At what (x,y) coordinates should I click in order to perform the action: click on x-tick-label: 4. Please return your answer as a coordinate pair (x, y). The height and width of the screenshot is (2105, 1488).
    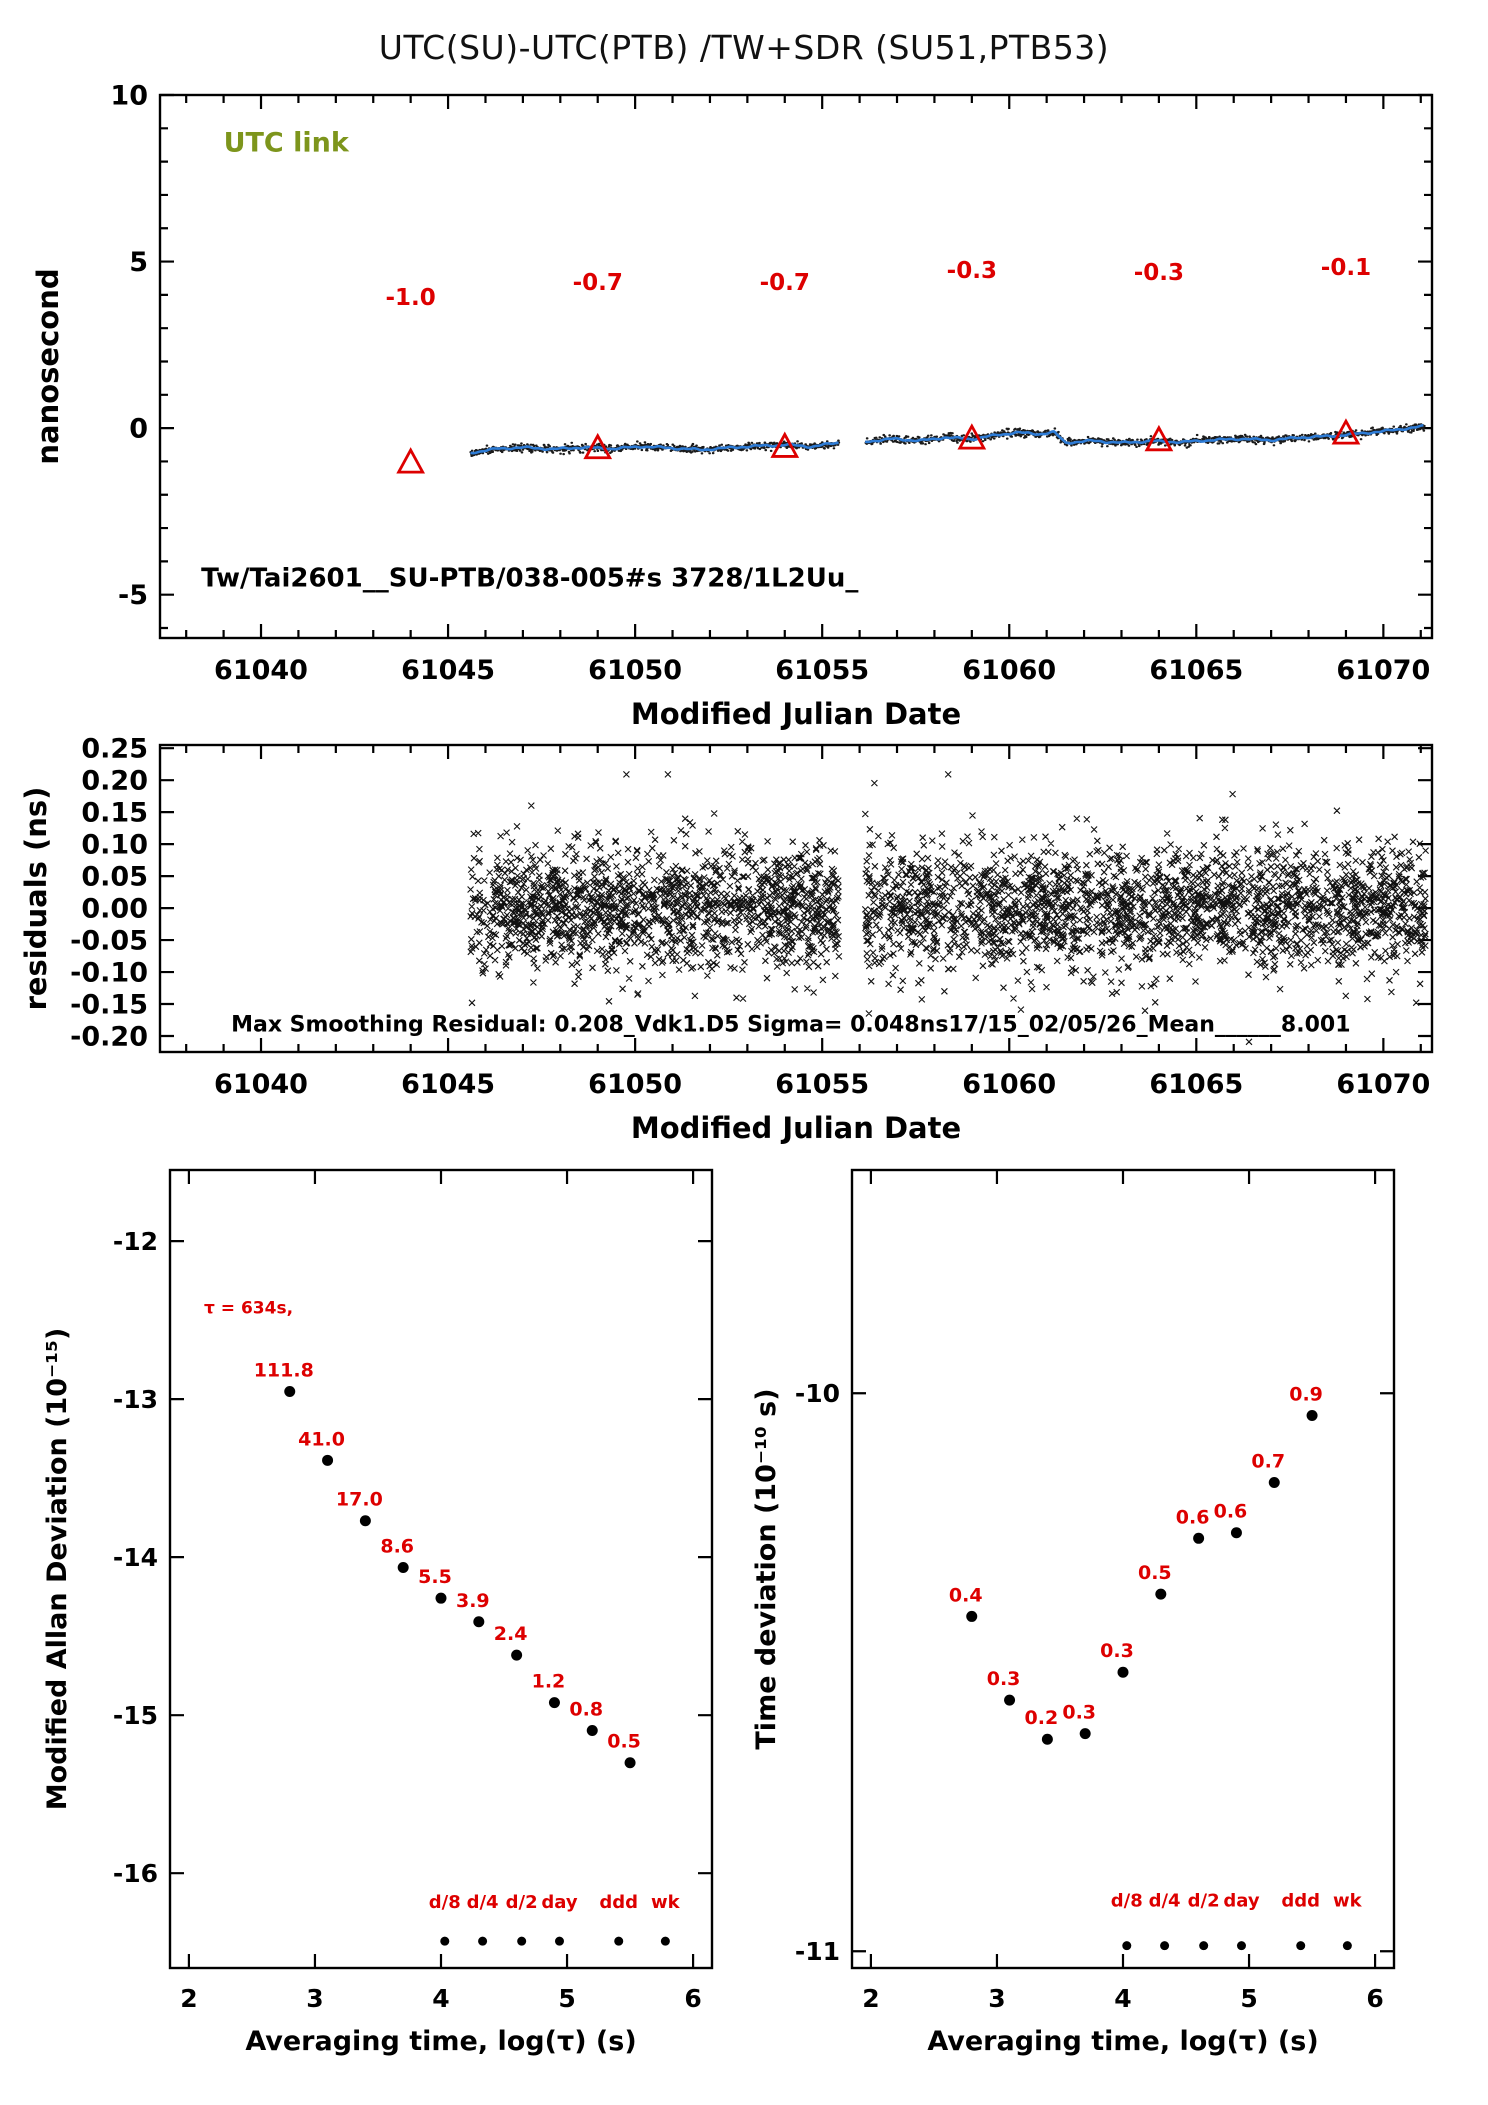
    Looking at the image, I should click on (1122, 1998).